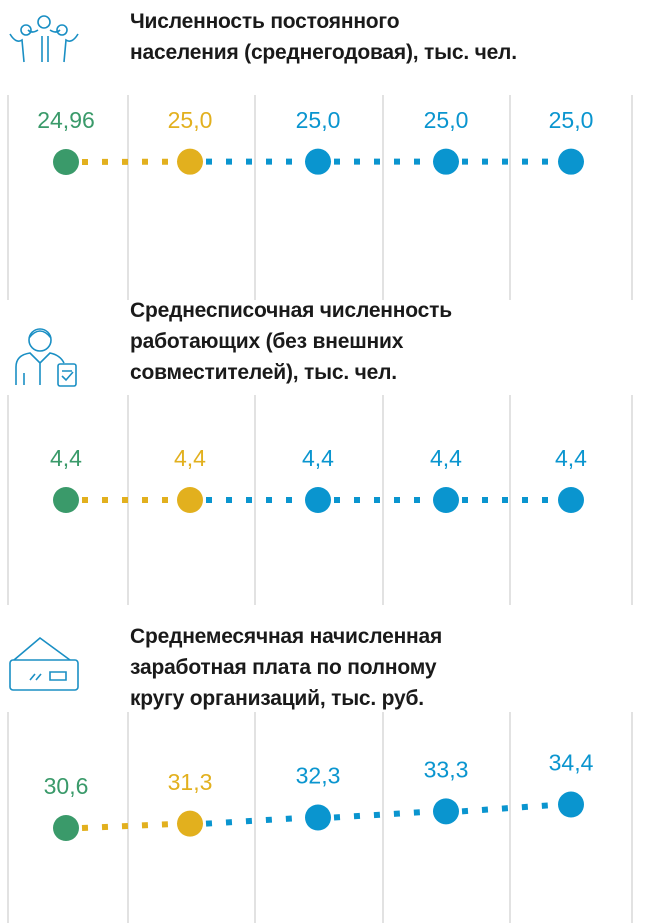 This screenshot has height=923, width=646. I want to click on worker-icon, so click(46, 357).